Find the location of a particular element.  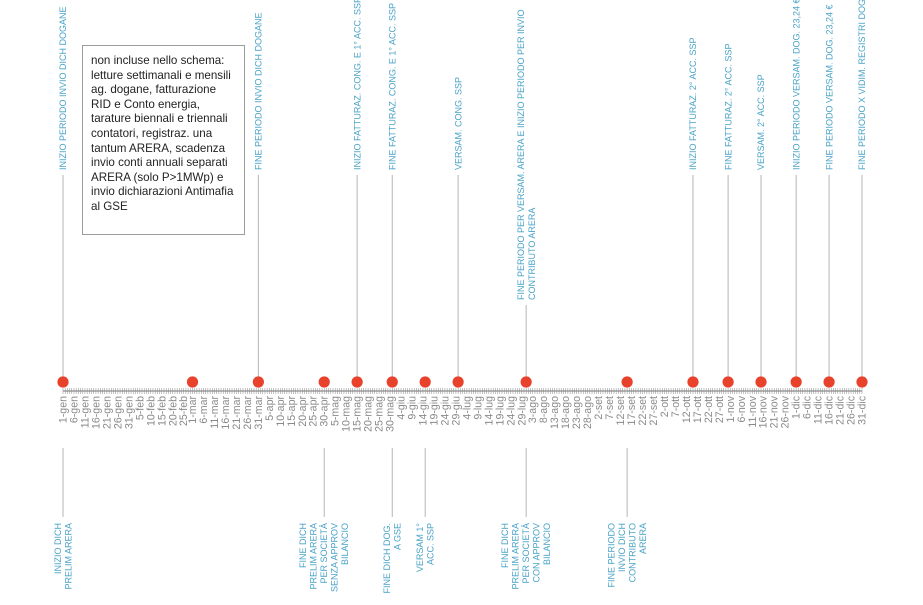

event-label-above: FINE PERIODO X VIDIM. REGISTRI DOG. is located at coordinates (862, 85).